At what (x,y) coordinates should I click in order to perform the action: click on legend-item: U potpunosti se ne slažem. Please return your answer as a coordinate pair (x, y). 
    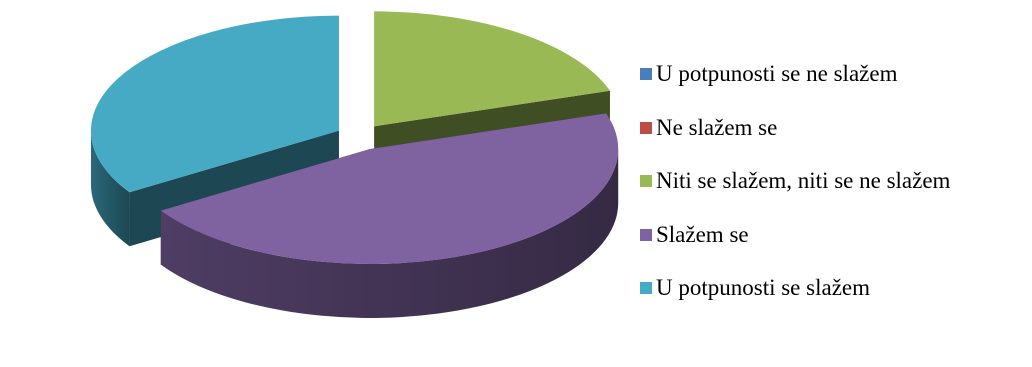
    Looking at the image, I should click on (836, 74).